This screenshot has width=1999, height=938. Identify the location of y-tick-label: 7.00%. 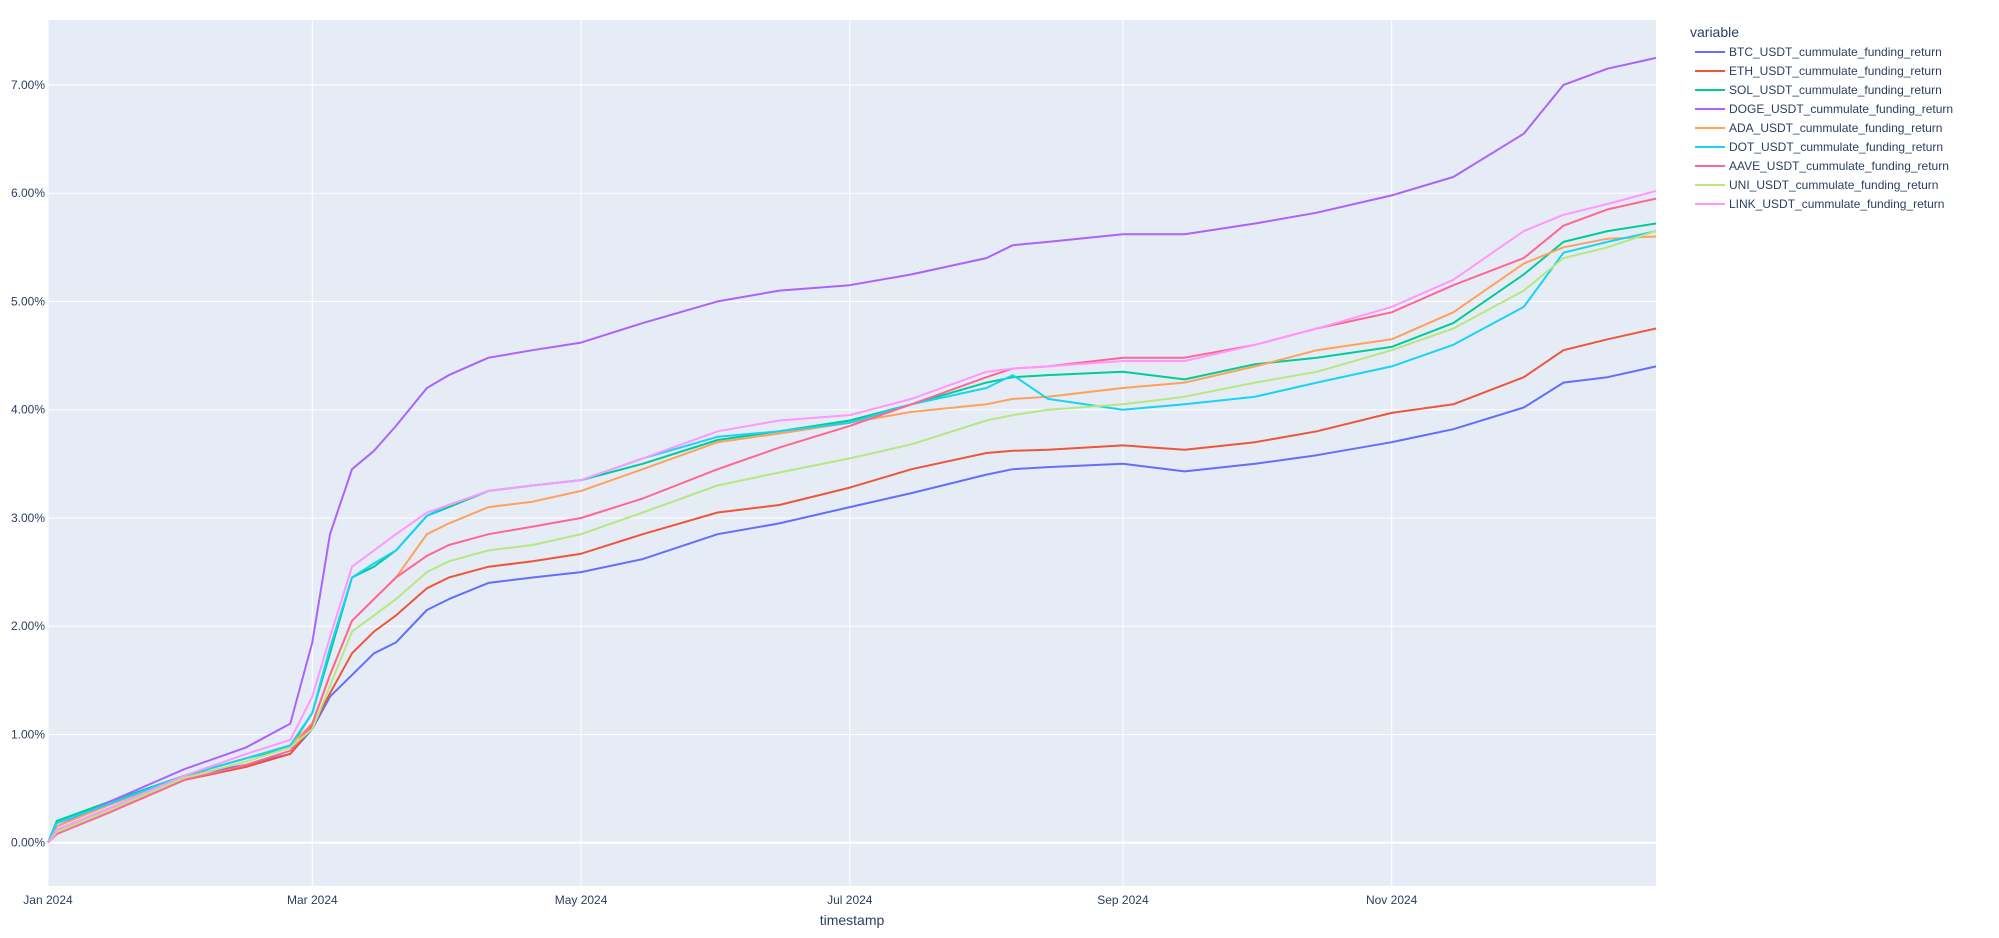
(28, 85).